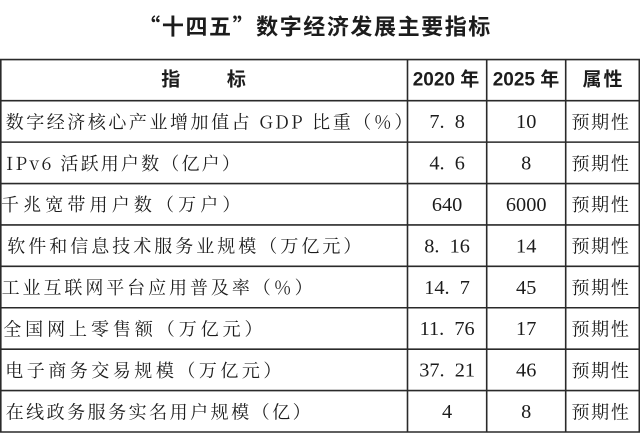 The image size is (640, 433). What do you see at coordinates (447, 122) in the screenshot?
I see `svg-text: 7. 8` at bounding box center [447, 122].